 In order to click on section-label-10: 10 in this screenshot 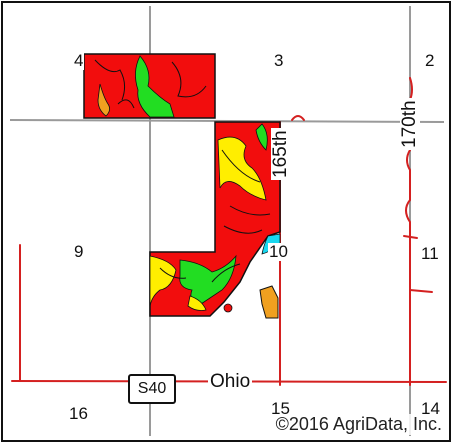, I will do `click(278, 251)`.